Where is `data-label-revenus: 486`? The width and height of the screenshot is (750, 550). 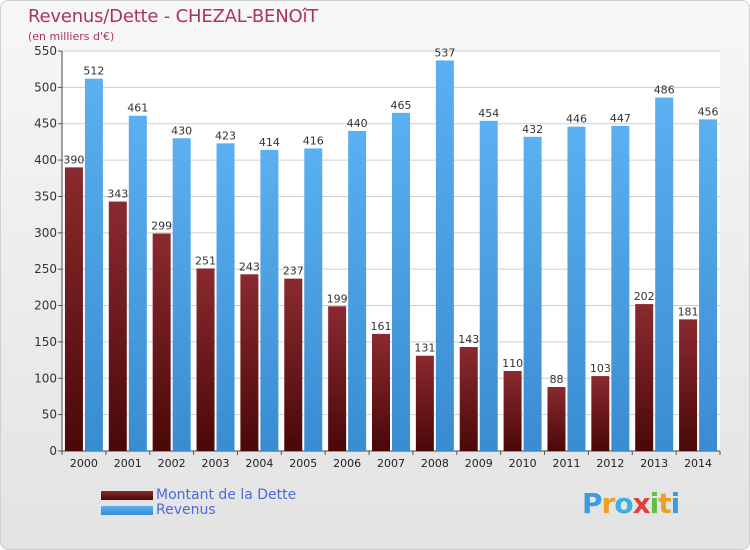
data-label-revenus: 486 is located at coordinates (664, 90).